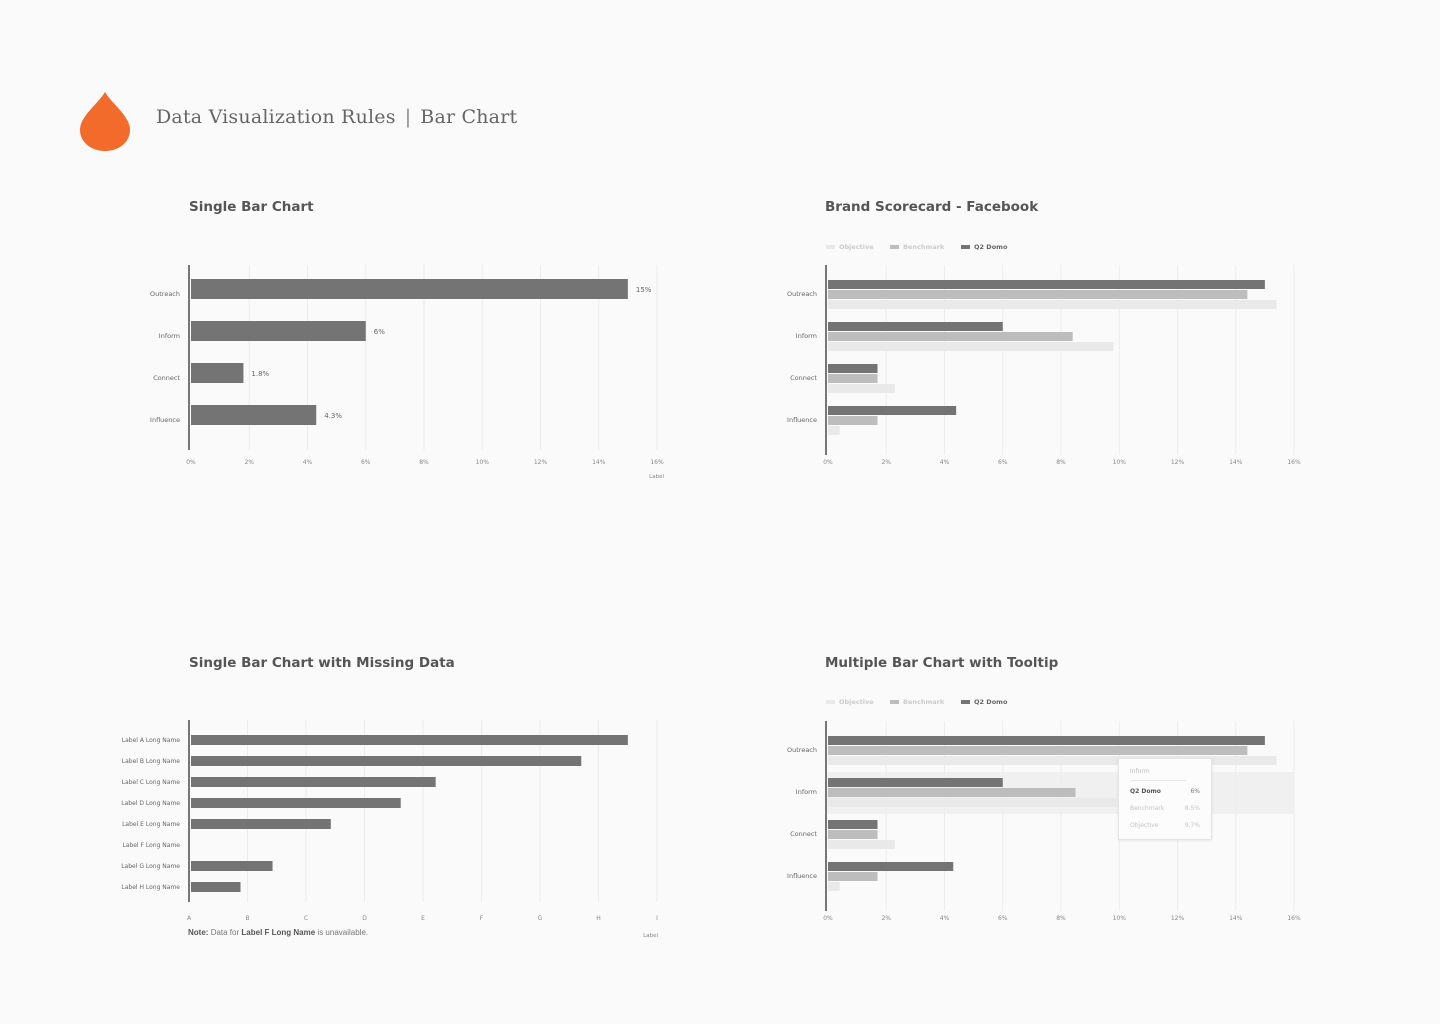 This screenshot has height=1024, width=1440. Describe the element at coordinates (260, 374) in the screenshot. I see `bar-data-label: 1.8%` at that location.